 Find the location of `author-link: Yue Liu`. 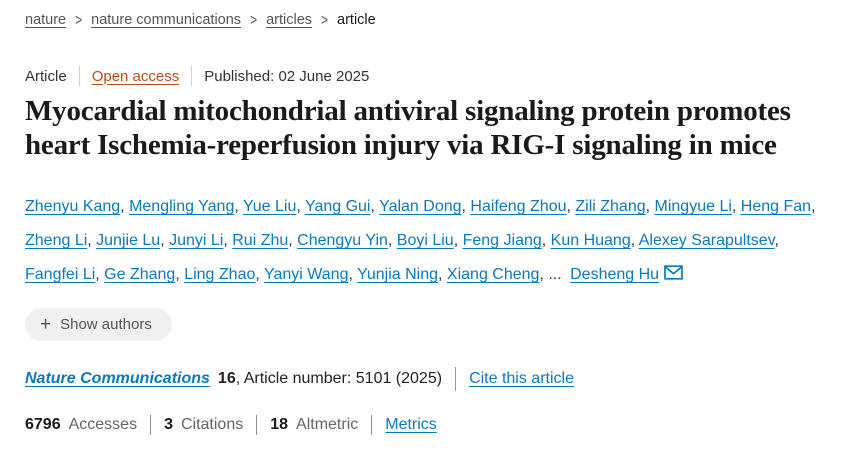

author-link: Yue Liu is located at coordinates (269, 206).